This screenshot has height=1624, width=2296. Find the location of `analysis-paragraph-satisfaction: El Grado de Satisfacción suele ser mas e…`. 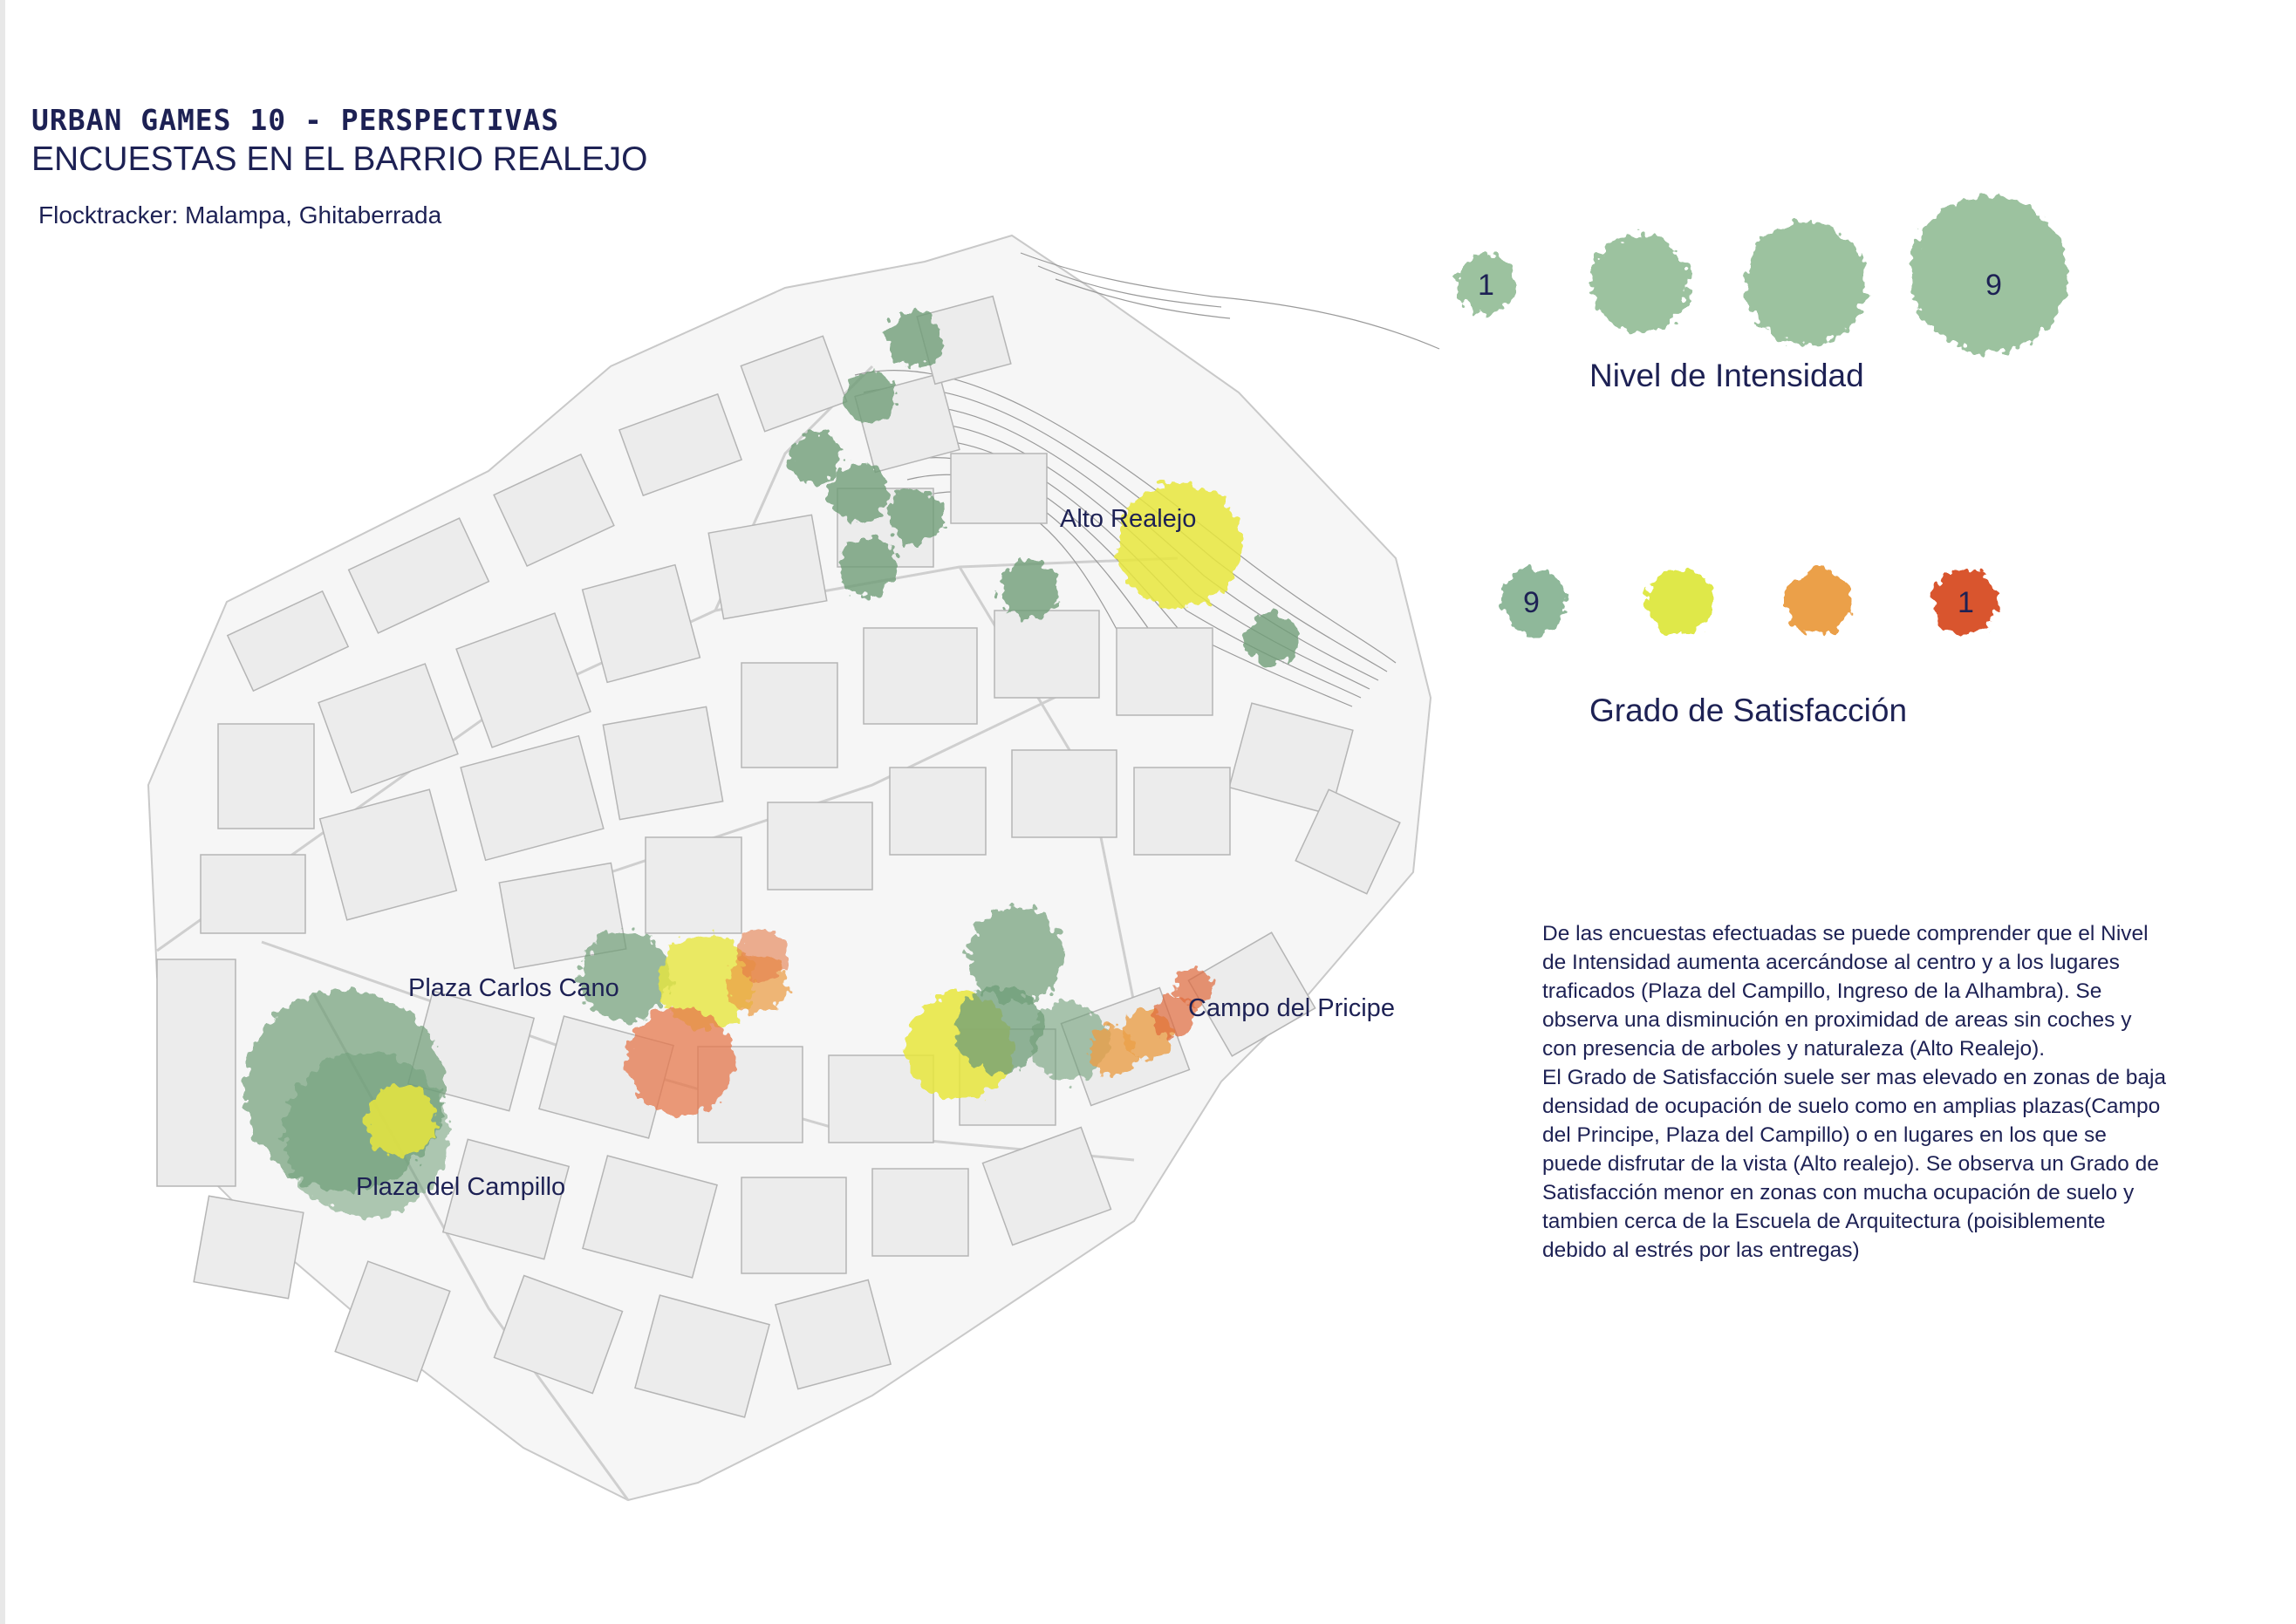

analysis-paragraph-satisfaction: El Grado de Satisfacción suele ser mas e… is located at coordinates (1854, 1164).